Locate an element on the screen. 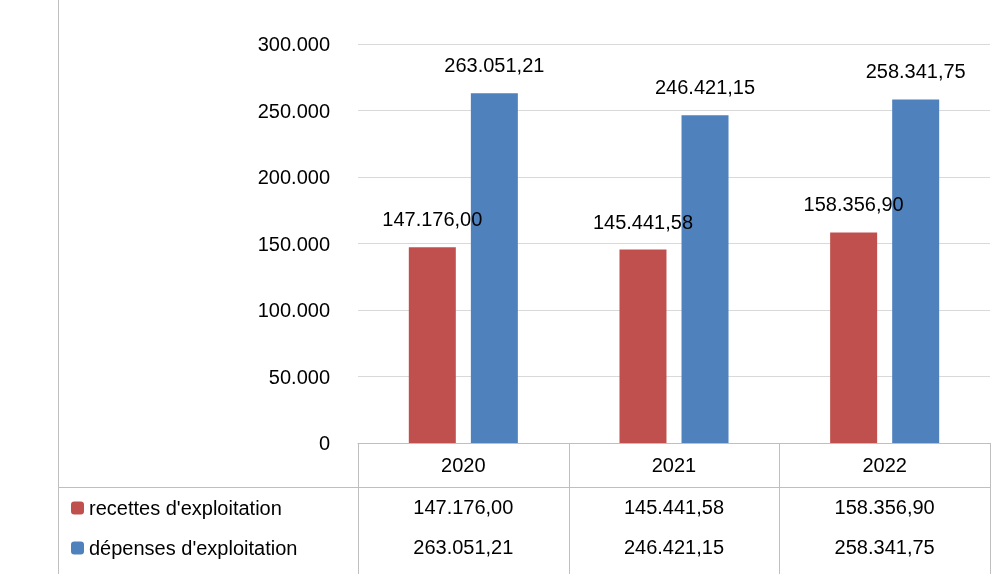 Image resolution: width=1002 pixels, height=574 pixels. text: 246.421,15 is located at coordinates (705, 87).